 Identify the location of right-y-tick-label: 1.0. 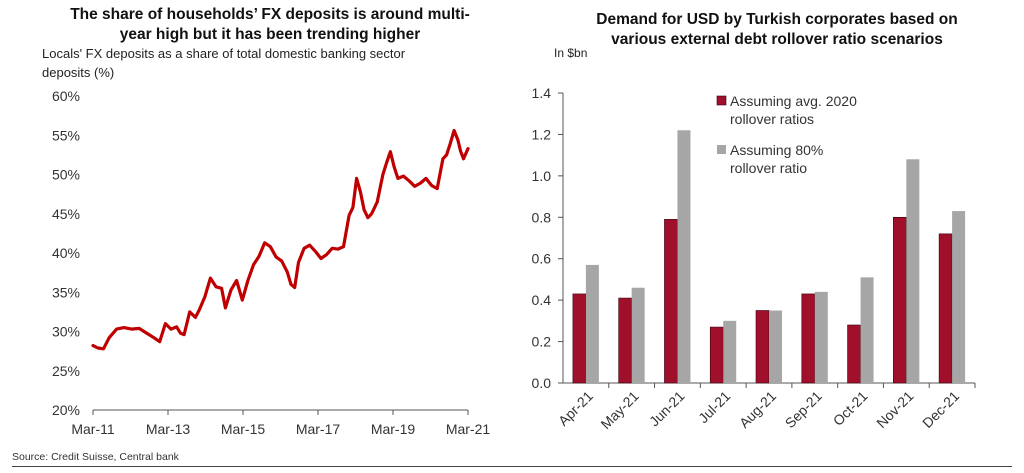
(542, 176).